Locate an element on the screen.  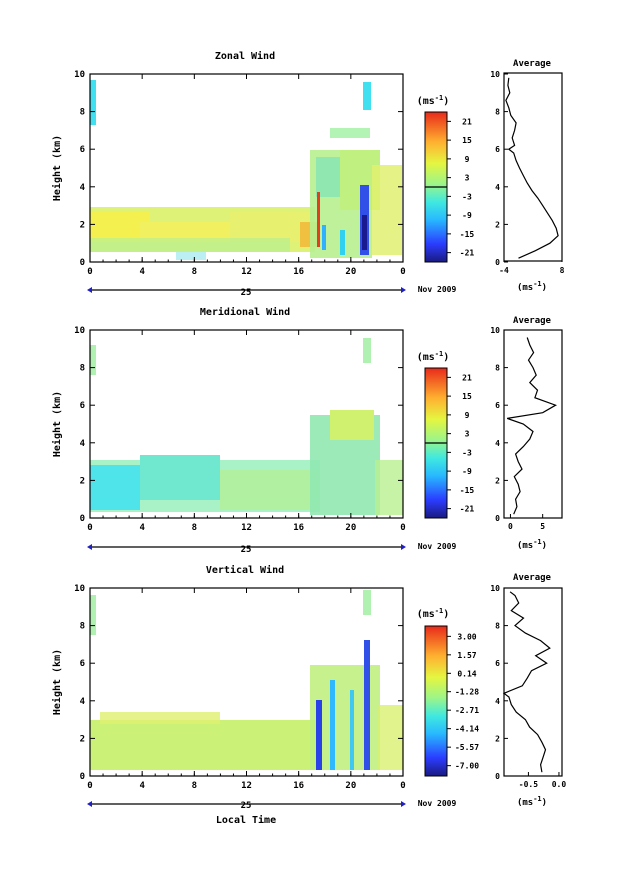
panel-title: Vertical Wind is located at coordinates (245, 570).